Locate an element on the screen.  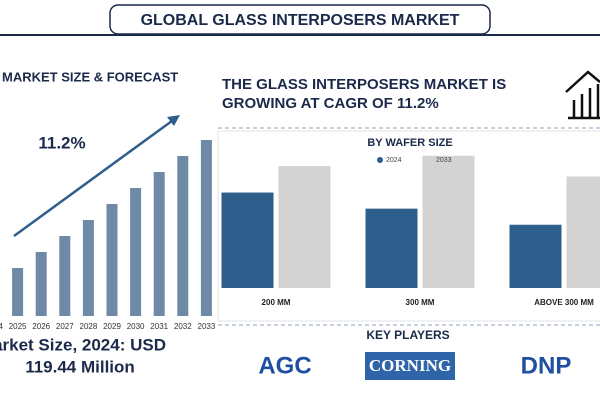
market-size-label: Market Size, 2024: USD is located at coordinates (83, 344).